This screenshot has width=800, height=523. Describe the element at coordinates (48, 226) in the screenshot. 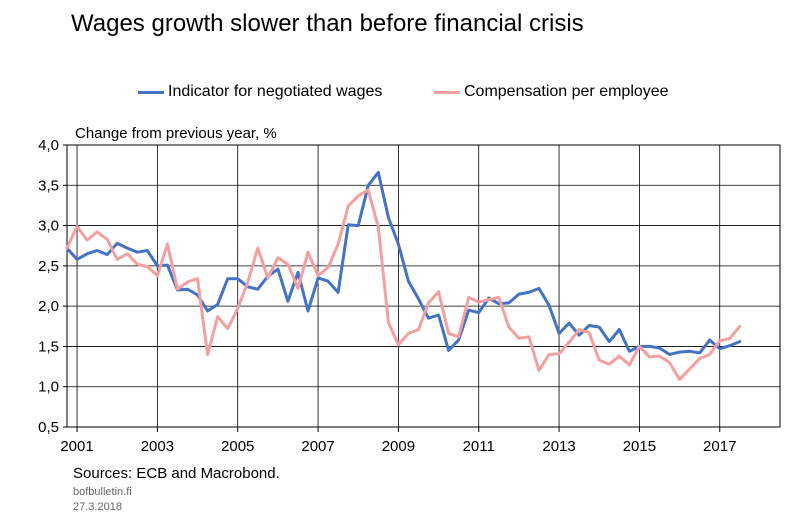

I see `y-tick-label: 3,0` at that location.